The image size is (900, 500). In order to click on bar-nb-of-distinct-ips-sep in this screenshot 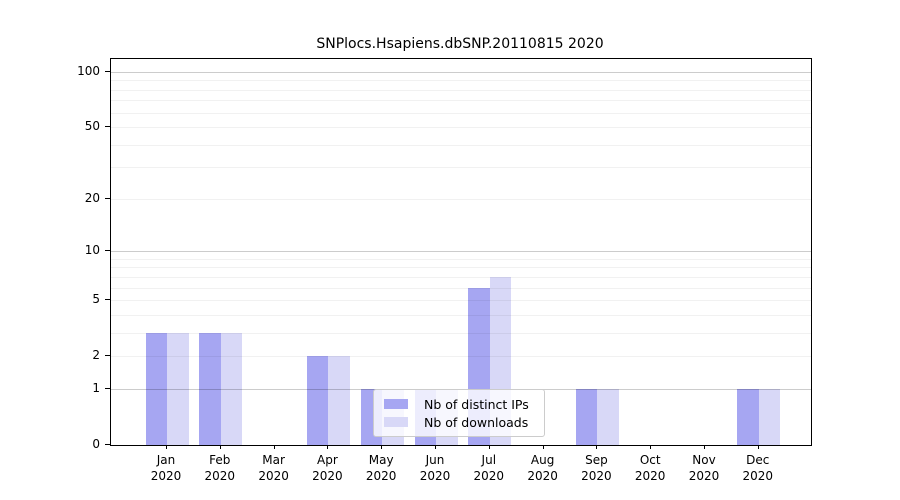, I will do `click(586, 416)`.